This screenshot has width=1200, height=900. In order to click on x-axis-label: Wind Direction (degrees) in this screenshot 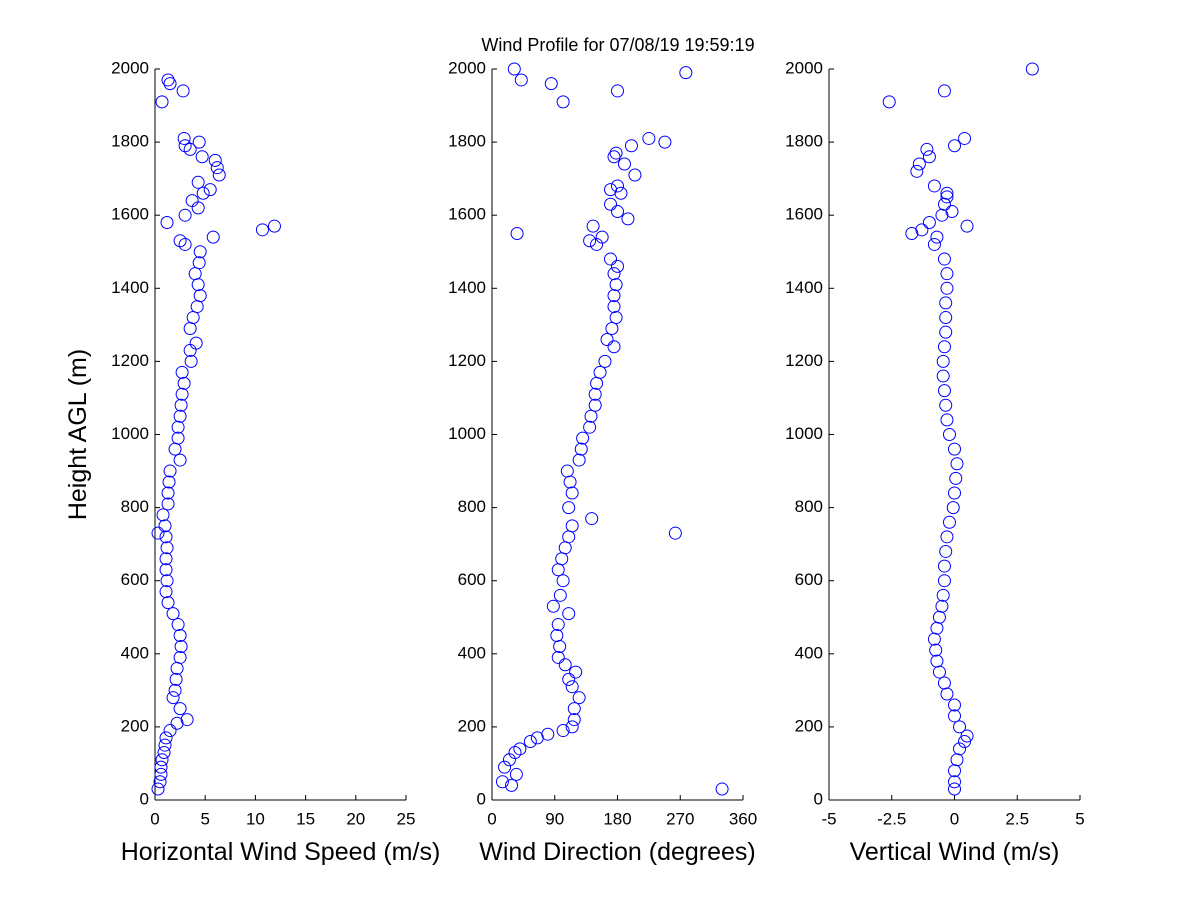, I will do `click(617, 852)`.